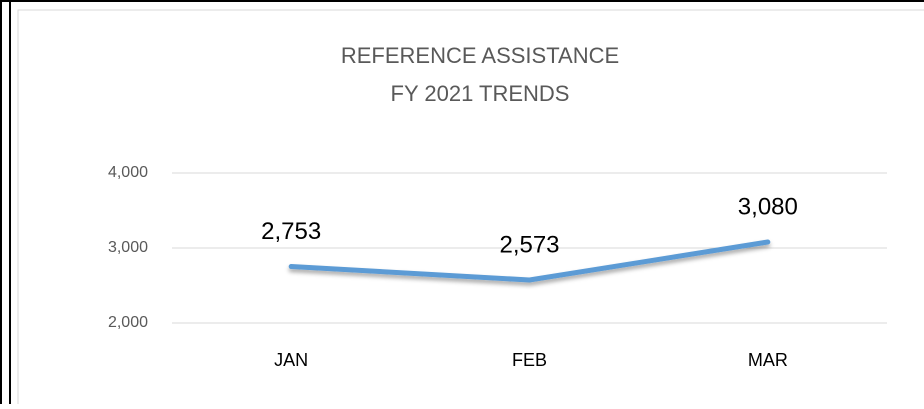  What do you see at coordinates (128, 322) in the screenshot?
I see `y-tick-label: 2,000` at bounding box center [128, 322].